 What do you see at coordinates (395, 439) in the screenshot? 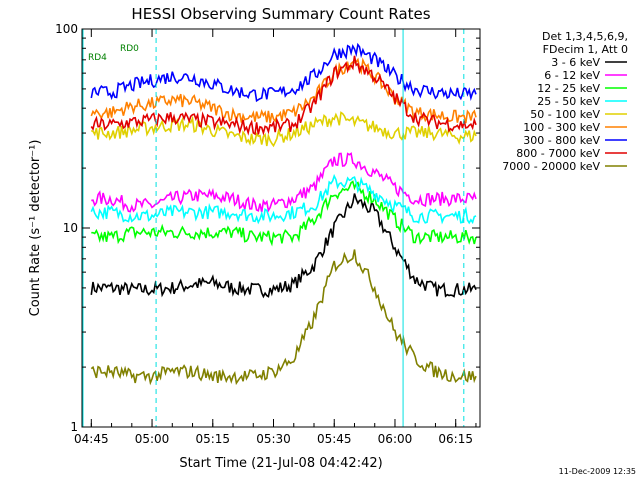
I see `x-tick-label-5: 06:00` at bounding box center [395, 439].